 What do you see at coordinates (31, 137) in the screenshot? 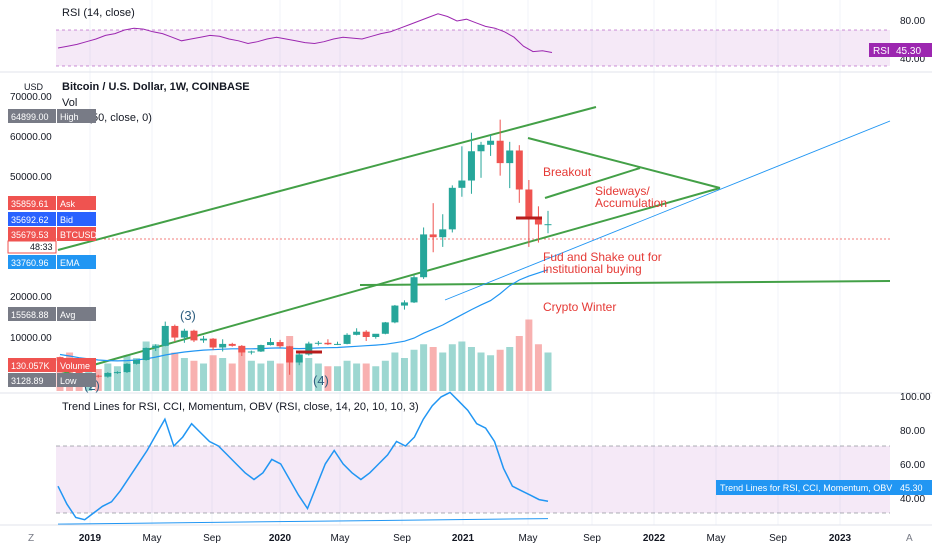
I see `price-tick-60000: 60000.00` at bounding box center [31, 137].